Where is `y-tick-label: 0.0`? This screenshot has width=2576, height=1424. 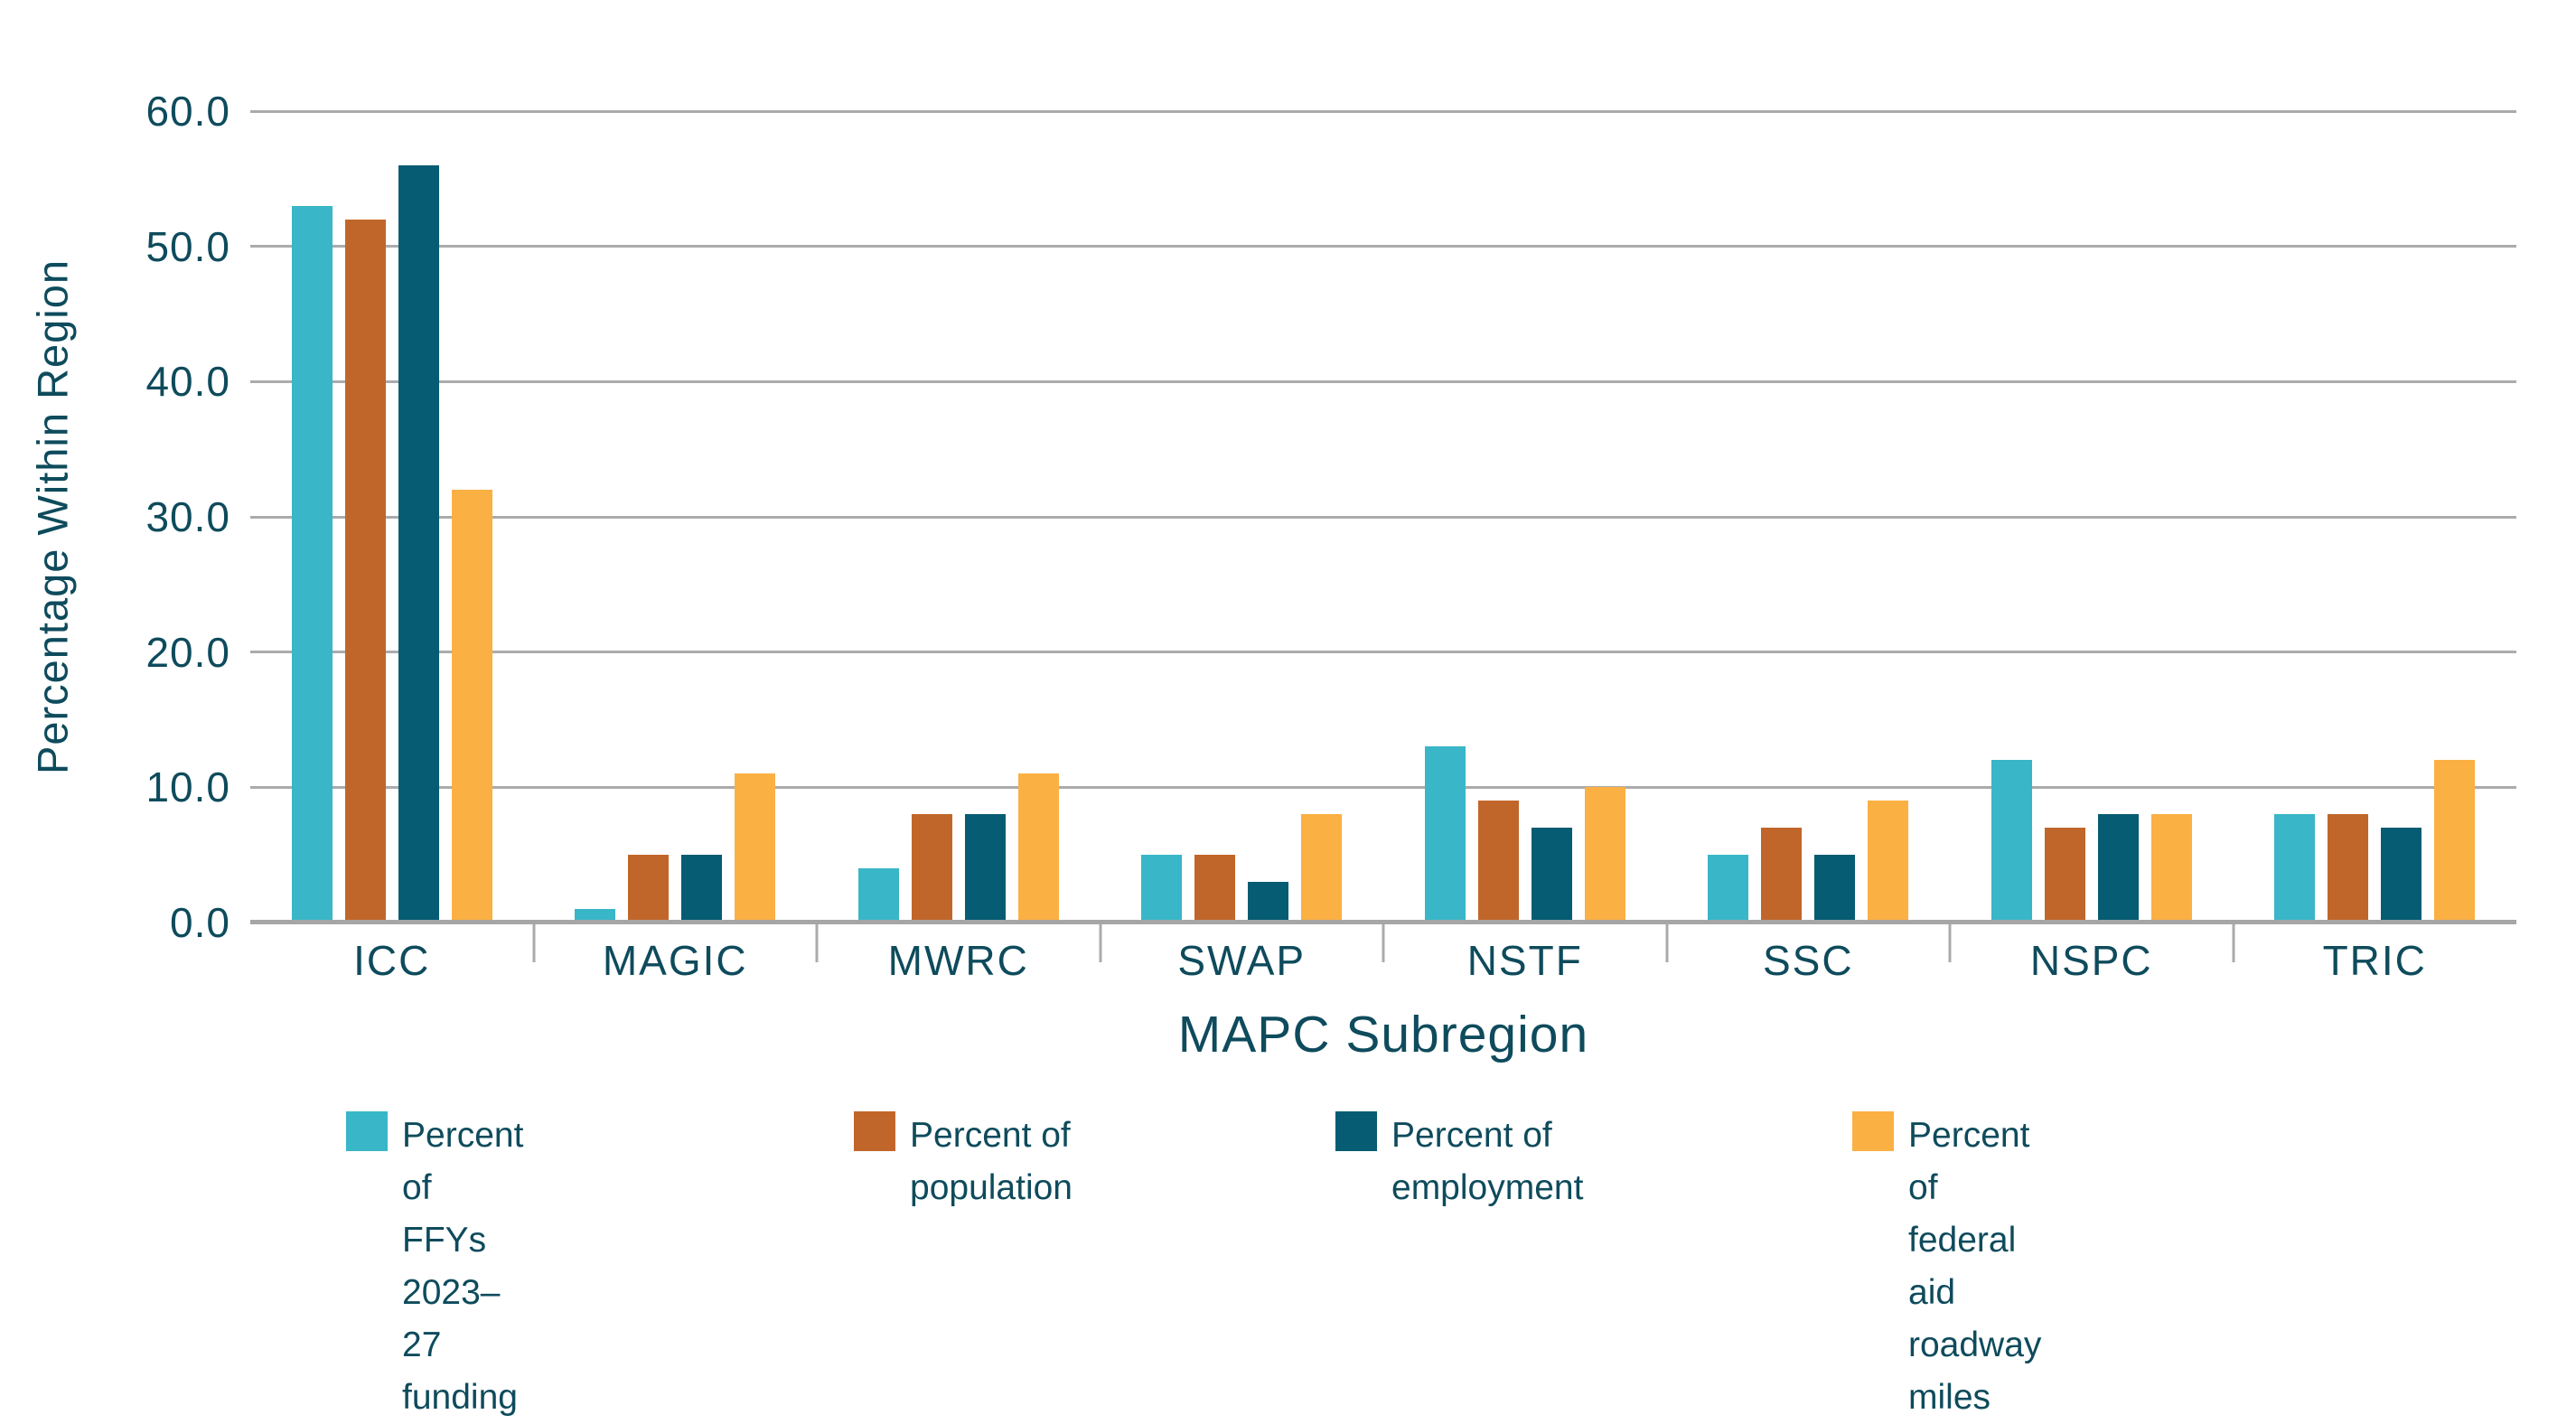 y-tick-label: 0.0 is located at coordinates (200, 922).